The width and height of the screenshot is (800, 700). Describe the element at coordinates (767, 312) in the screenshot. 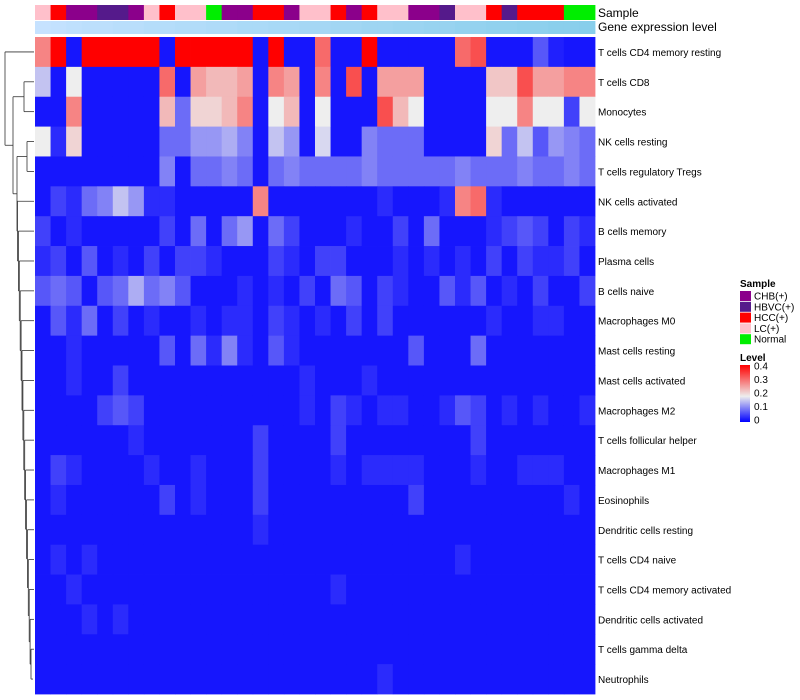

I see `sample-legend: Sample CHB(+)HBVC(+)HCC(+)LC(+)Normal` at that location.